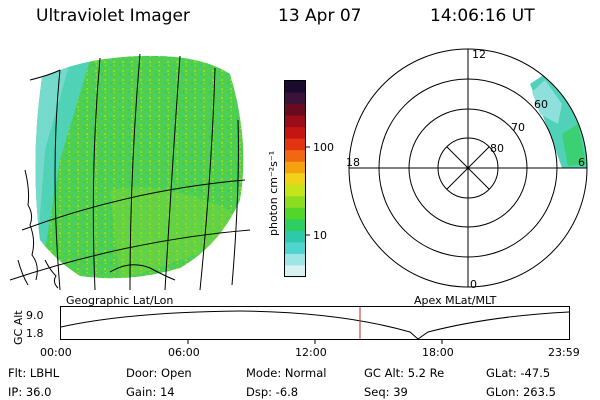 This screenshot has height=400, width=600. Describe the element at coordinates (150, 392) in the screenshot. I see `info-gain: Gain: 14` at that location.